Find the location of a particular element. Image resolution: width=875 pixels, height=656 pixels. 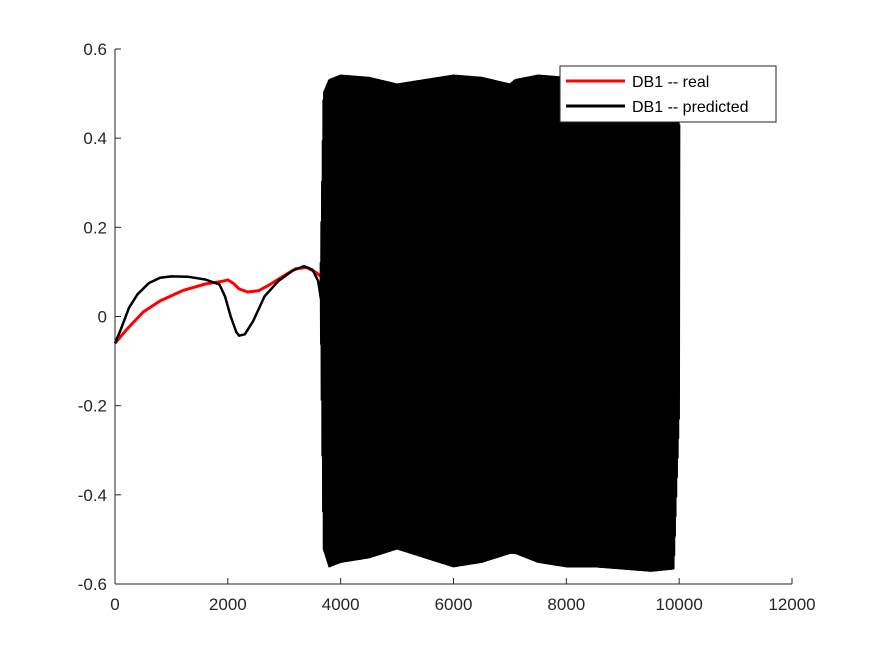

x-tick-label: 12000 is located at coordinates (791, 604).